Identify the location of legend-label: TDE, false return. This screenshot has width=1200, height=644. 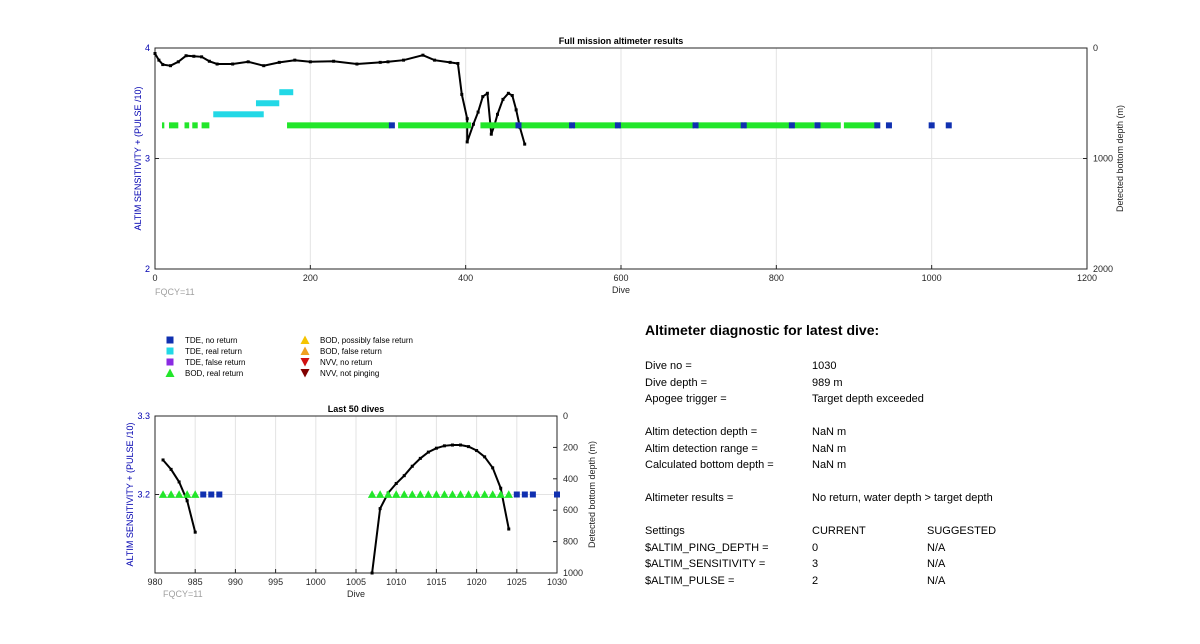
(215, 362).